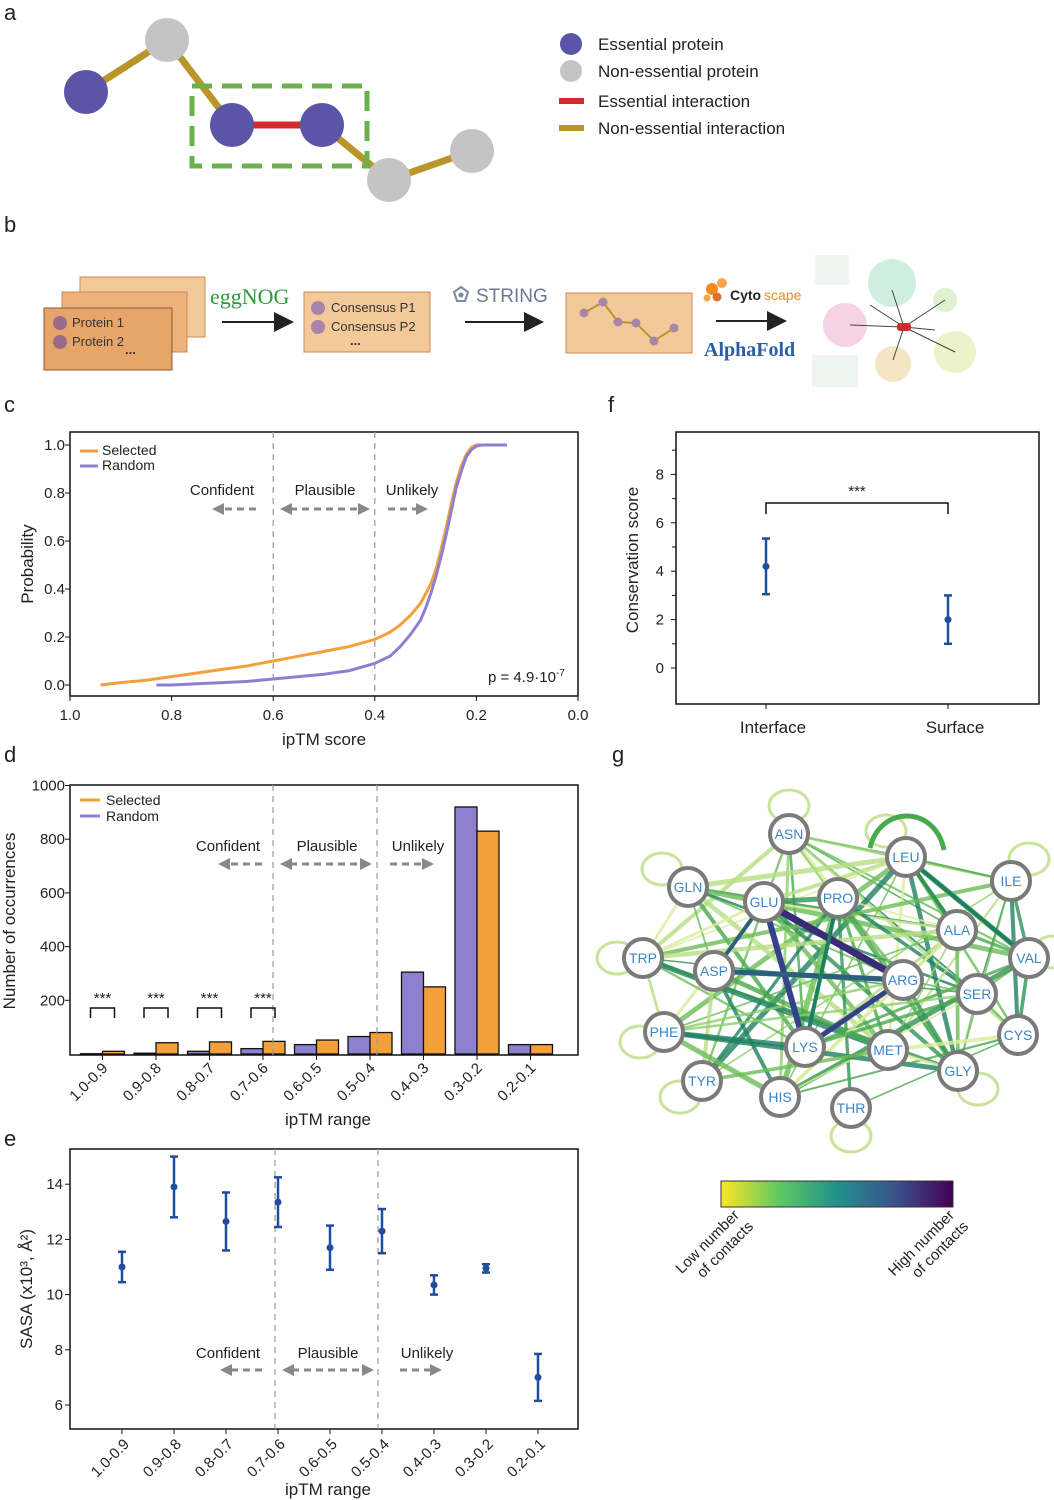 This screenshot has height=1500, width=1054. Describe the element at coordinates (374, 715) in the screenshot. I see `x-tick-label: 0.4` at that location.